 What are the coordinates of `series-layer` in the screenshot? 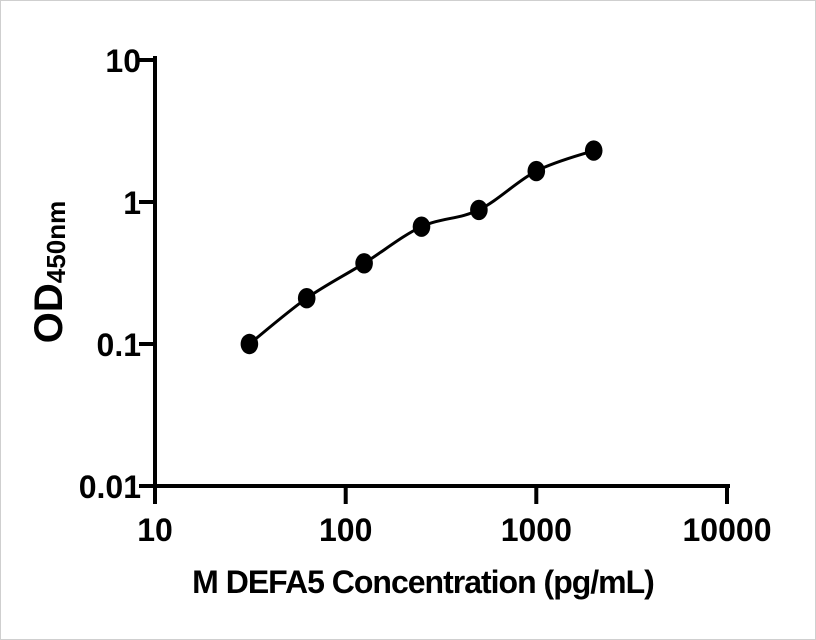 It's located at (421, 247).